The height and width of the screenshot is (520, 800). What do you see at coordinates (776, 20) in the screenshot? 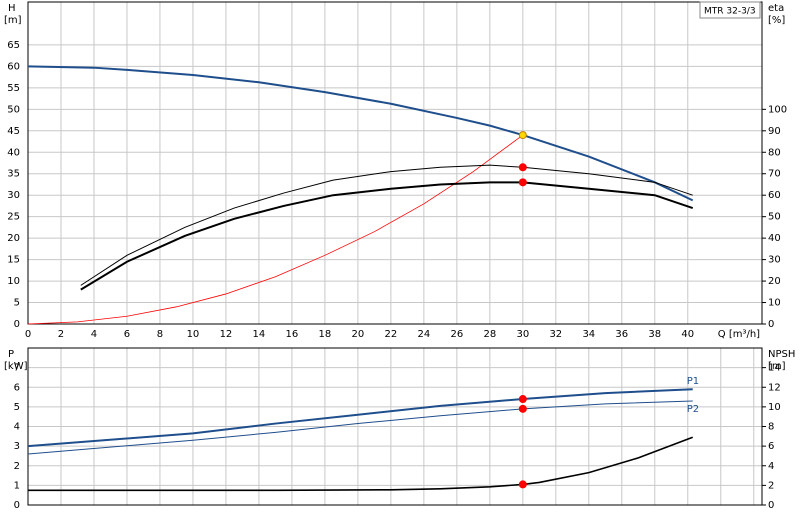
I see `y2-axis-unit: [%]` at bounding box center [776, 20].